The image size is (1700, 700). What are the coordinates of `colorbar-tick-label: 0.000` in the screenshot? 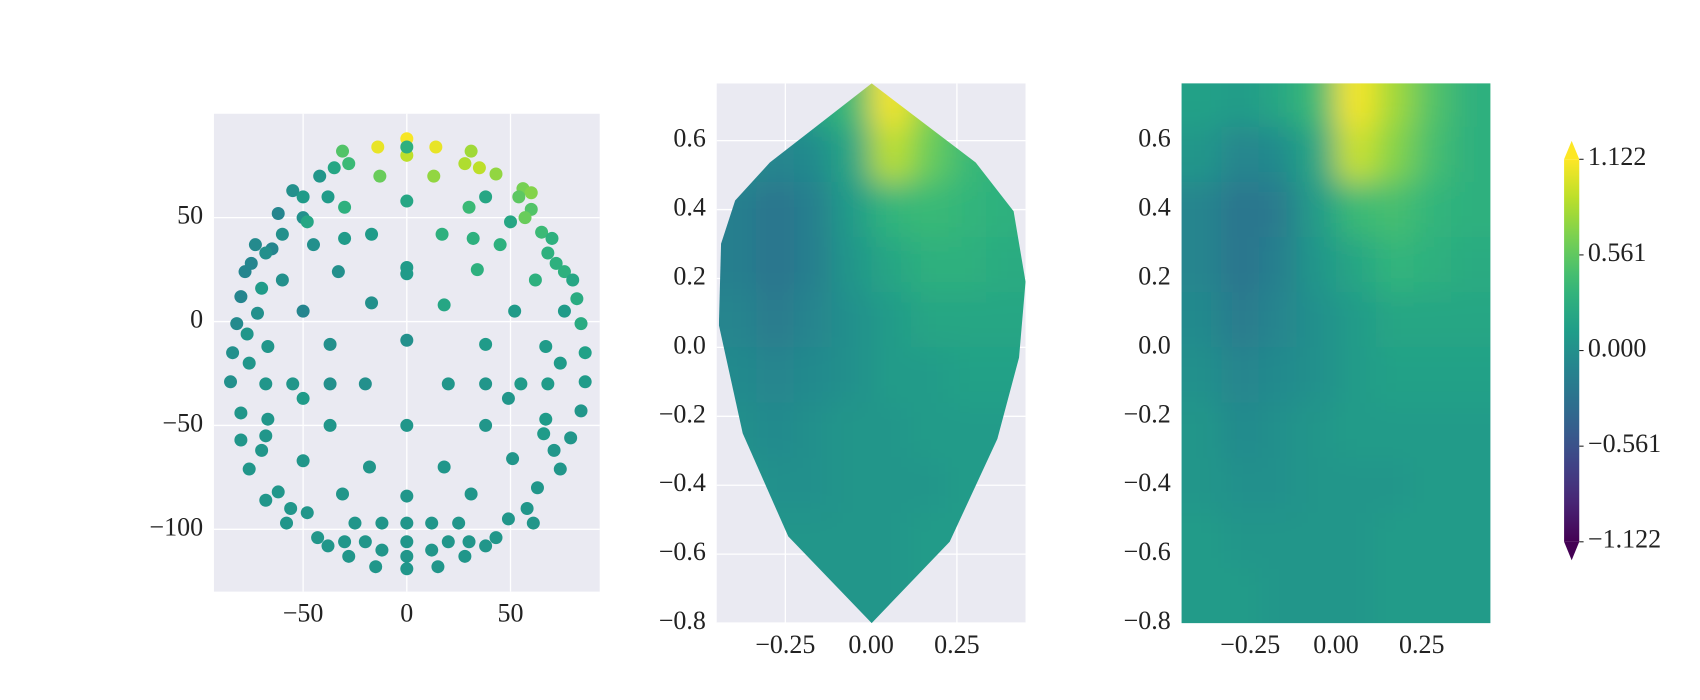 It's located at (1617, 348).